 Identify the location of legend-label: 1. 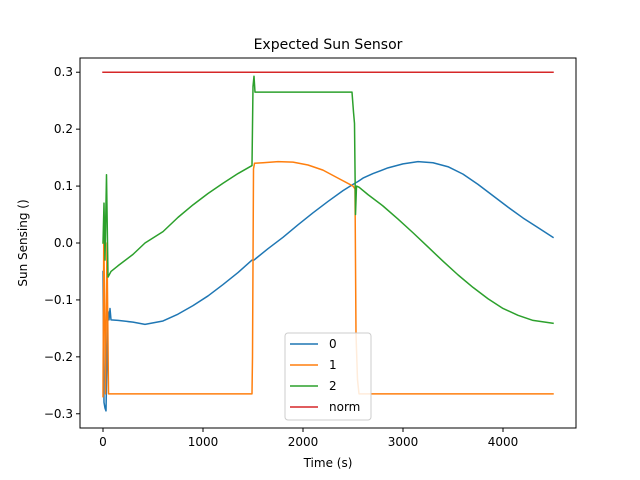
(333, 365).